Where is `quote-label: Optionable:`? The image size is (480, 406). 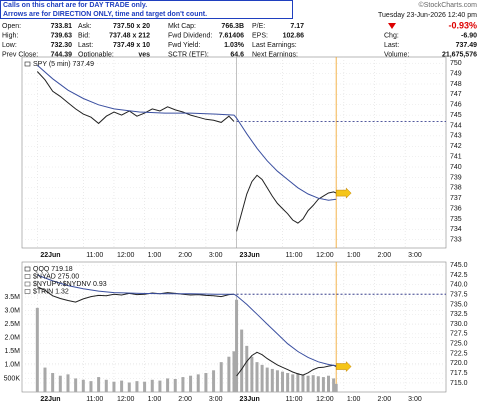 quote-label: Optionable: is located at coordinates (96, 55).